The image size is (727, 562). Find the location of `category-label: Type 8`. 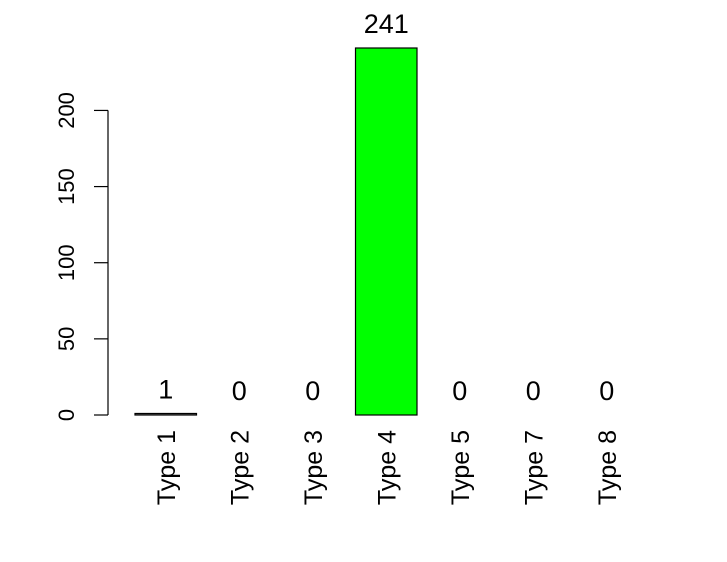

category-label: Type 8 is located at coordinates (608, 467).